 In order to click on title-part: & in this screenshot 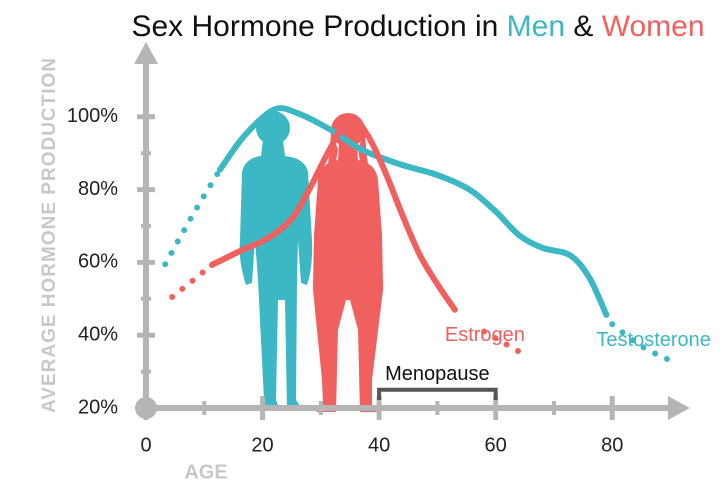, I will do `click(583, 26)`.